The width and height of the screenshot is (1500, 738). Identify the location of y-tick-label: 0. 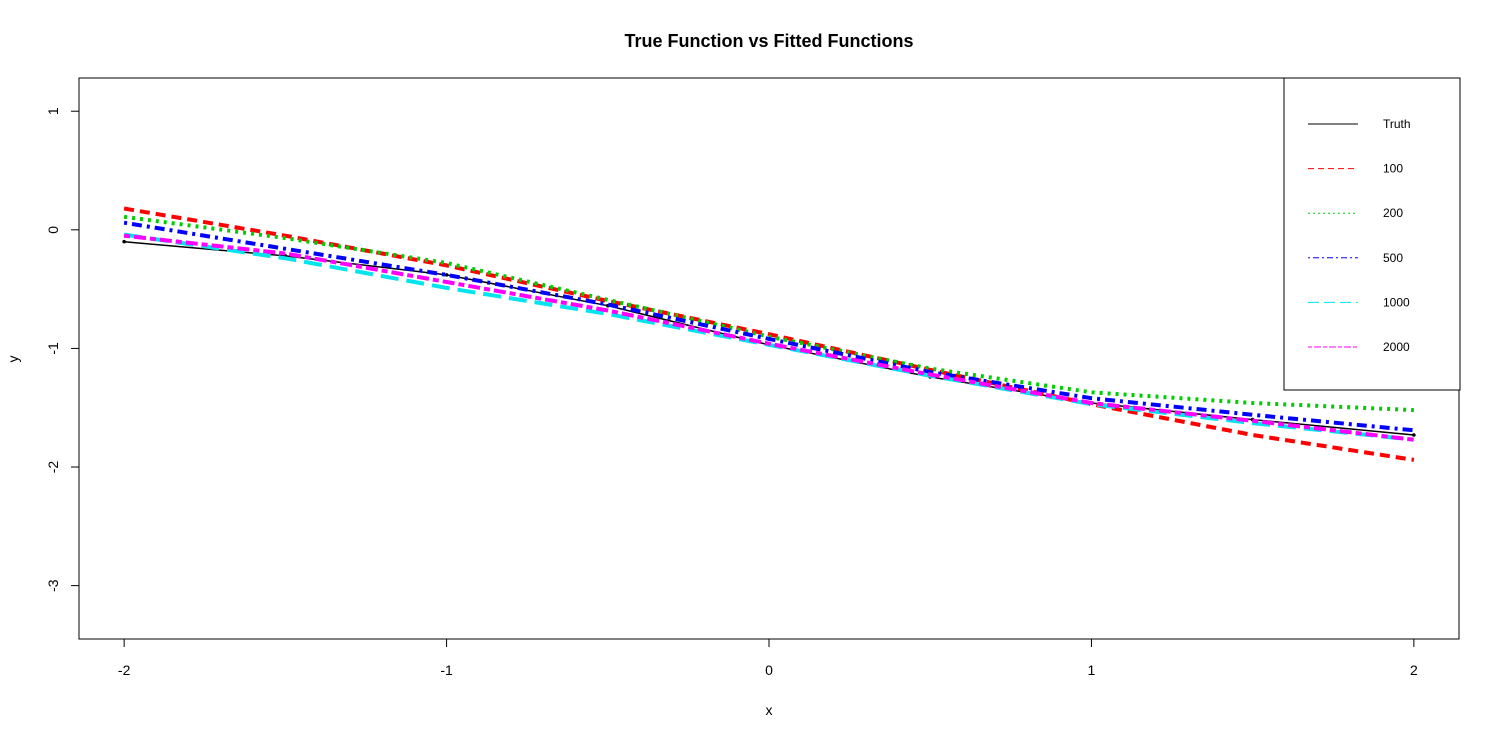
(53, 230).